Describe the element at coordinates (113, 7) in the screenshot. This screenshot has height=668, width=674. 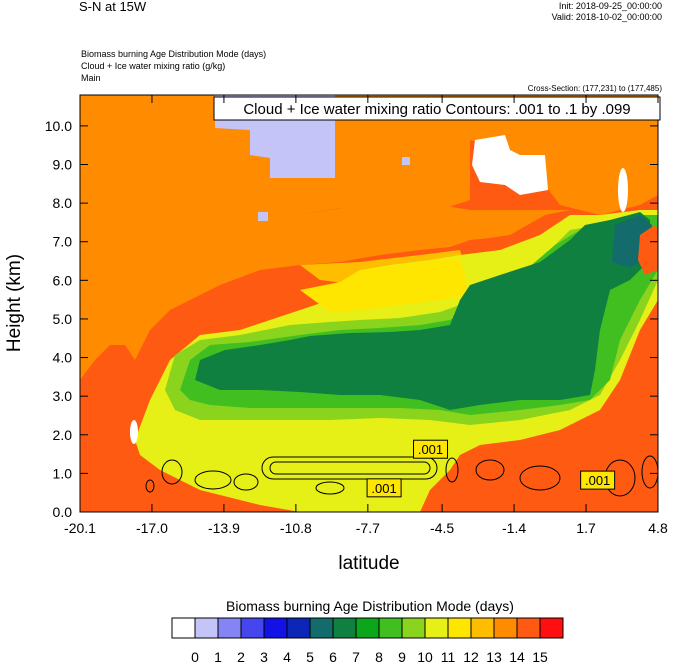
I see `plot-title: S-N at 15W` at that location.